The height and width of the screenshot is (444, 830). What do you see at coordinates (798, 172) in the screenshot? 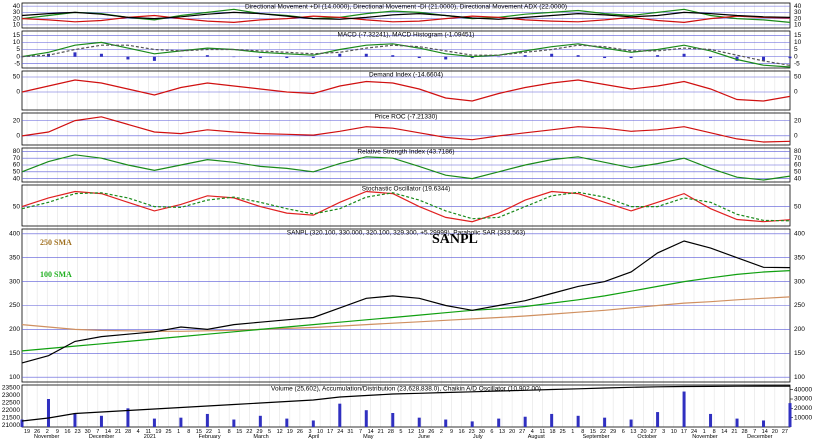
I see `y-tick-label-right: 50` at bounding box center [798, 172].